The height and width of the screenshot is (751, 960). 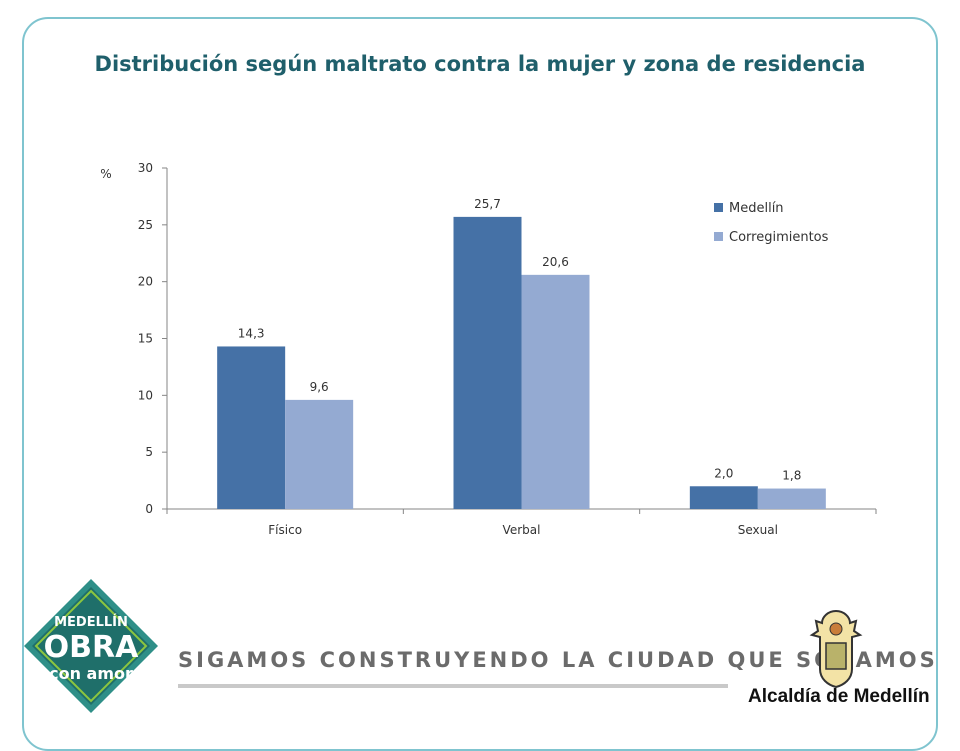 I want to click on y-tick-label: 5, so click(x=149, y=452).